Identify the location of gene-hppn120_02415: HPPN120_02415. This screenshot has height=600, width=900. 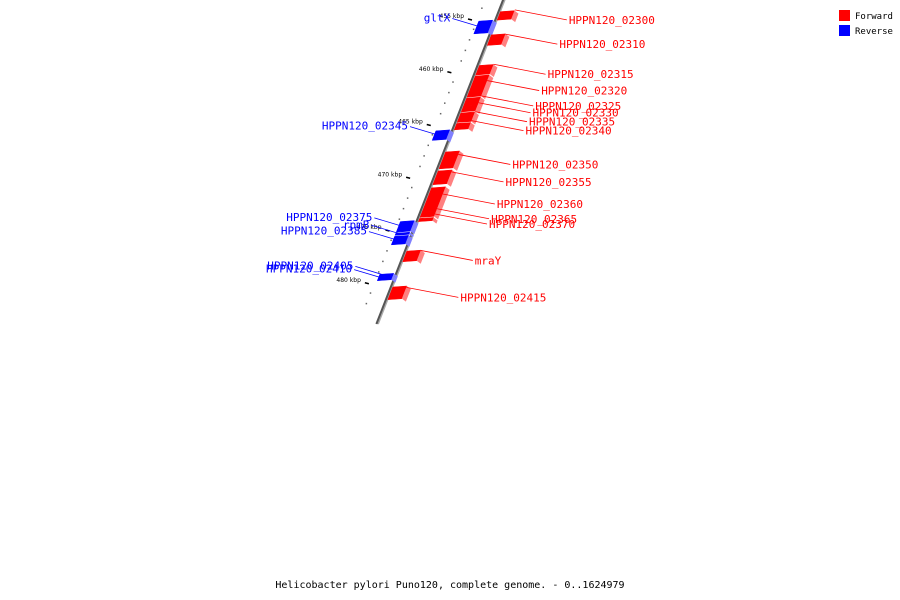
(466, 294).